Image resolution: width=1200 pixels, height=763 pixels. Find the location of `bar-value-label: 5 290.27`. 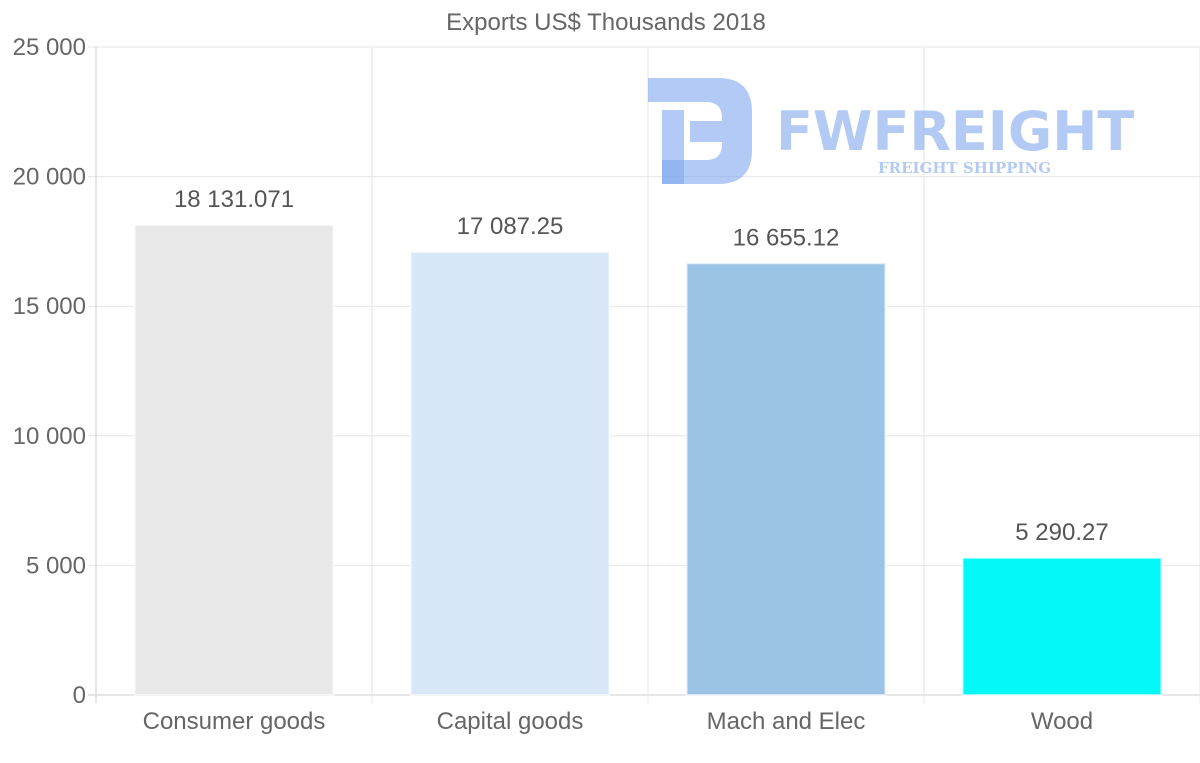

bar-value-label: 5 290.27 is located at coordinates (1061, 532).